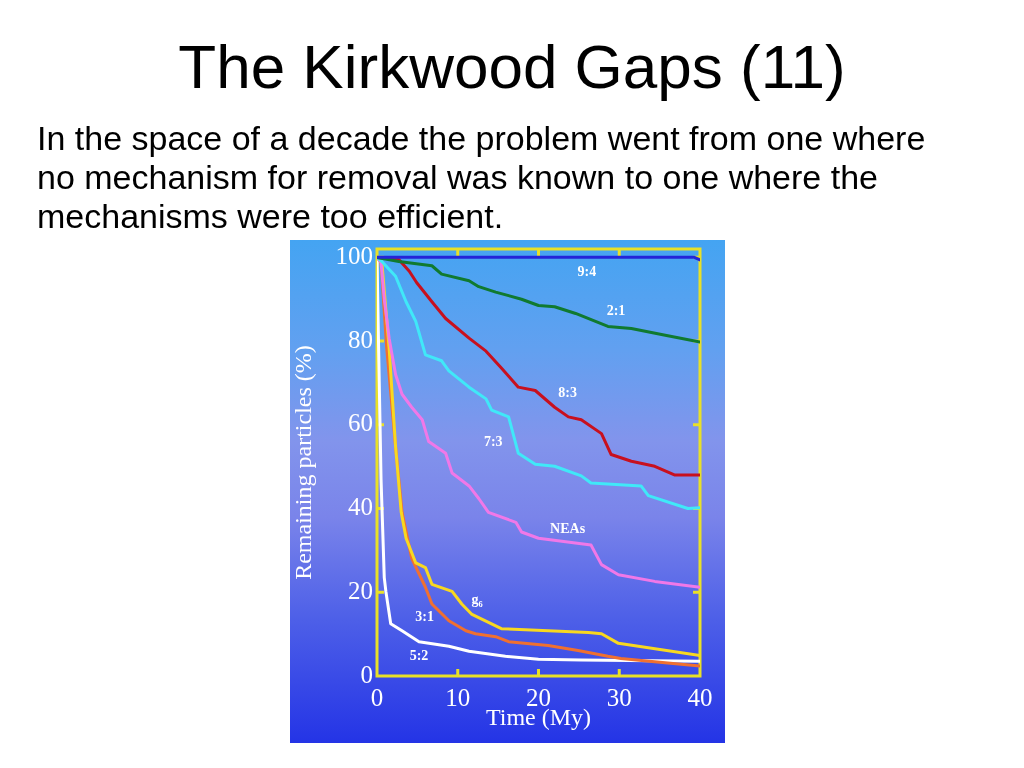  Describe the element at coordinates (477, 600) in the screenshot. I see `series-label: g₆` at that location.